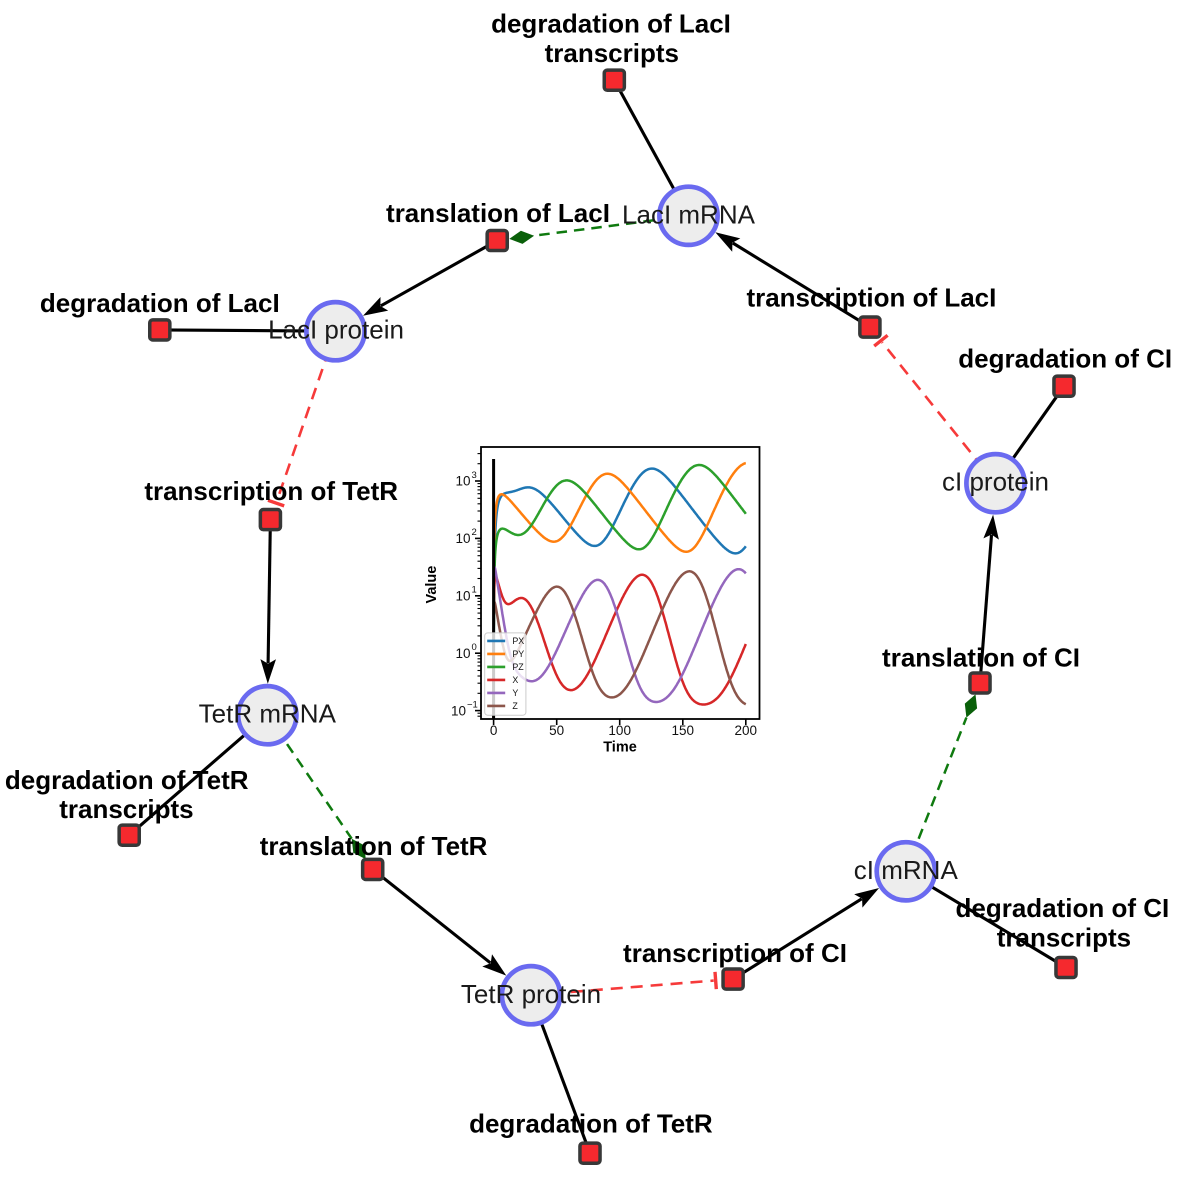 This screenshot has width=1189, height=1200. What do you see at coordinates (556, 730) in the screenshot?
I see `svg-text: 50` at bounding box center [556, 730].